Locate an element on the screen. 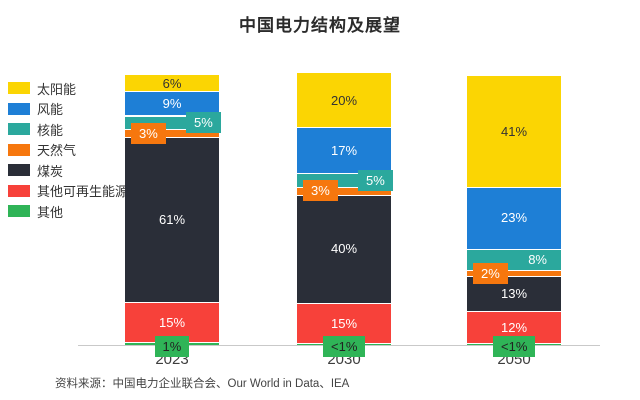 This screenshot has width=640, height=400. legend-swatch-solar is located at coordinates (19, 88).